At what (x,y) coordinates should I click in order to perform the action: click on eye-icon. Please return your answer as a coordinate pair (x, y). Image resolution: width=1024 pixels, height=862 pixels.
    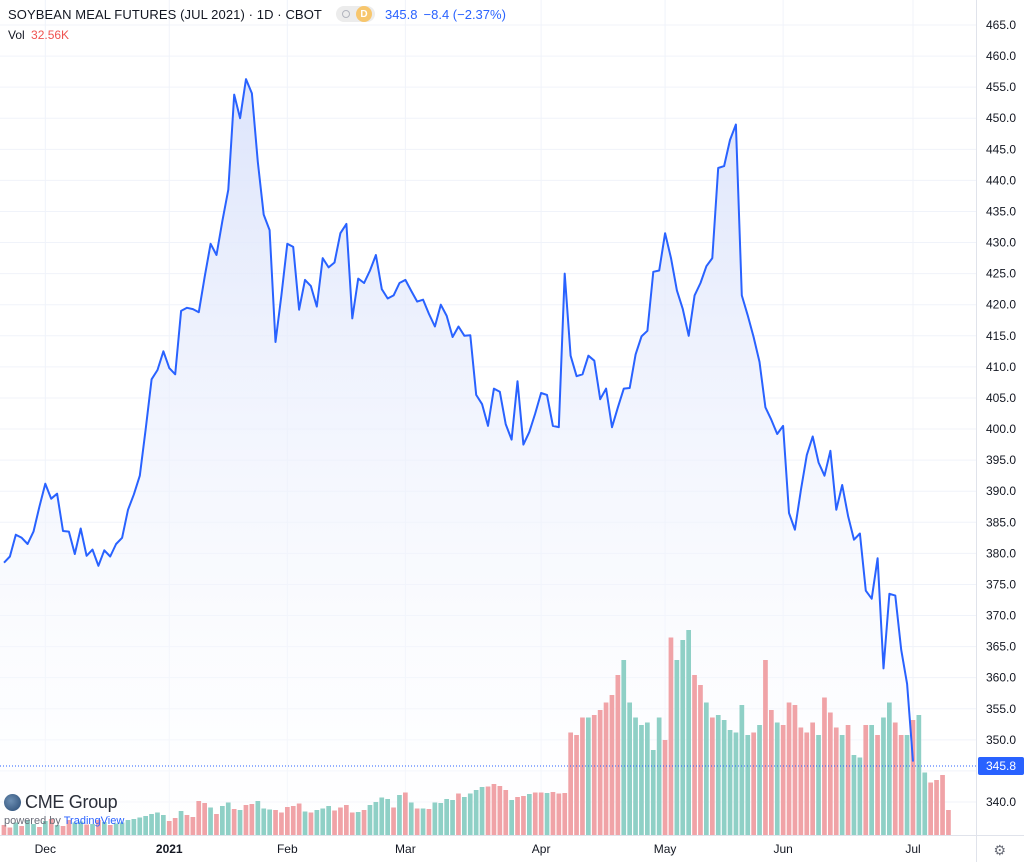
    Looking at the image, I should click on (345, 14).